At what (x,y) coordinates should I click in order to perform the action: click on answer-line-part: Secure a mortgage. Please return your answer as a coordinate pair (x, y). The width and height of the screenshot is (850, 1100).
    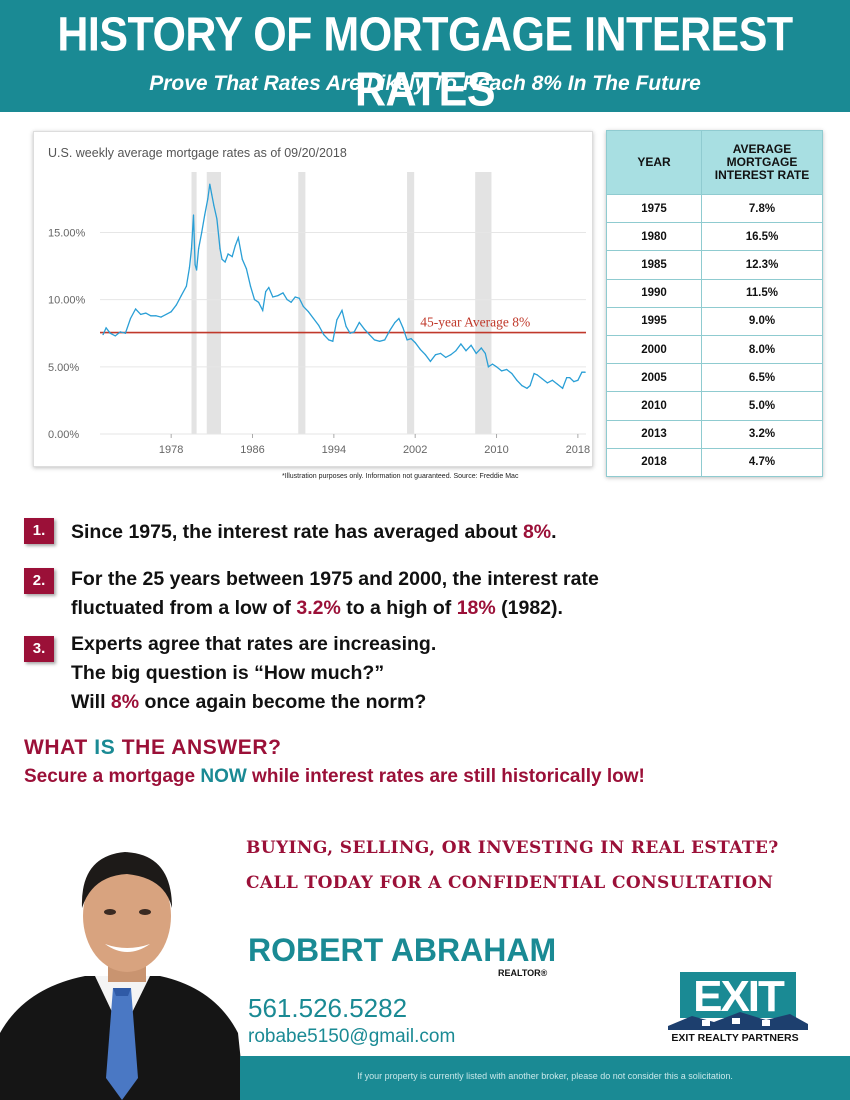
    Looking at the image, I should click on (112, 776).